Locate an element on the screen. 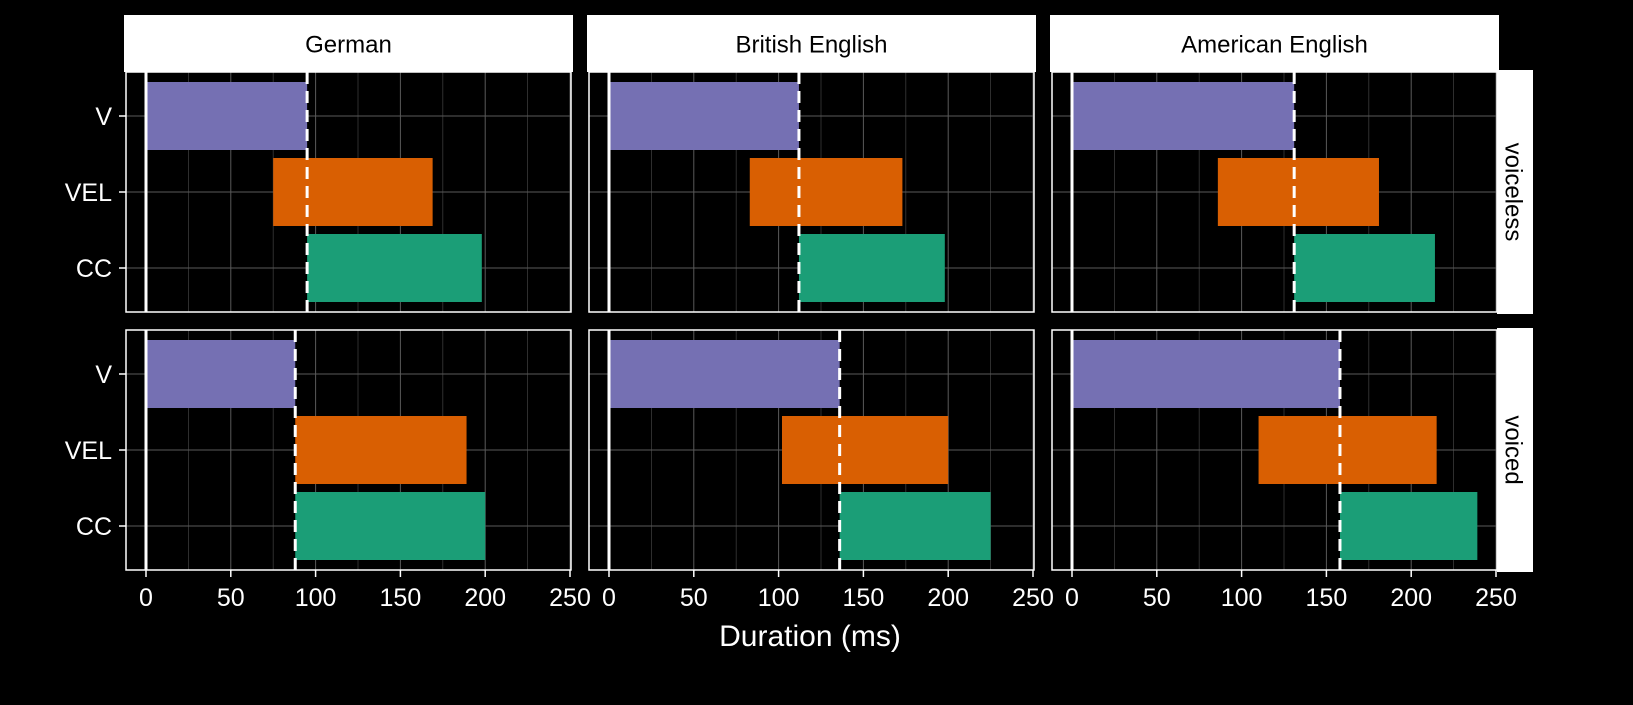  bar-cc-german-voiced is located at coordinates (390, 526).